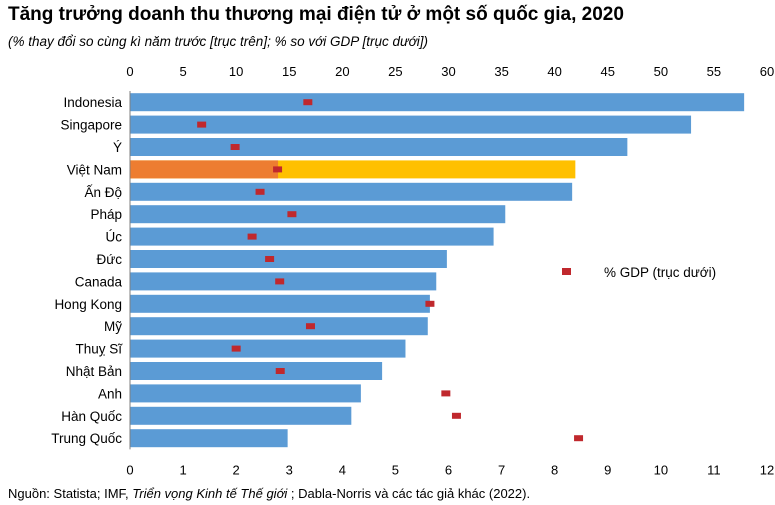 The image size is (775, 505). Describe the element at coordinates (182, 71) in the screenshot. I see `top-tick-label: 5` at that location.